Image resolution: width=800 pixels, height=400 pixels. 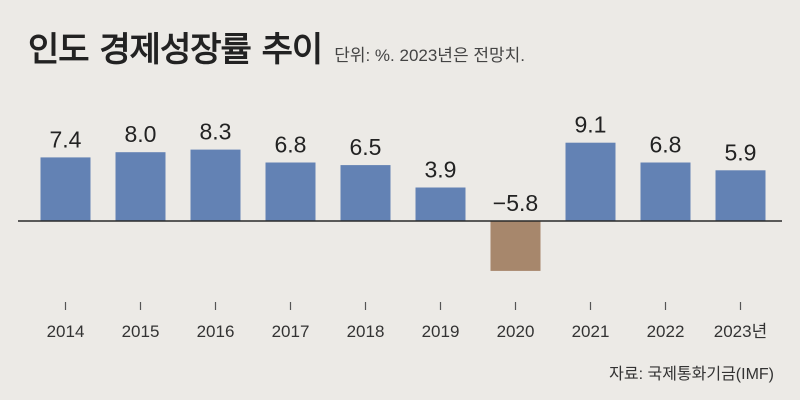 I want to click on value-label-2021: 9.1, so click(x=591, y=125).